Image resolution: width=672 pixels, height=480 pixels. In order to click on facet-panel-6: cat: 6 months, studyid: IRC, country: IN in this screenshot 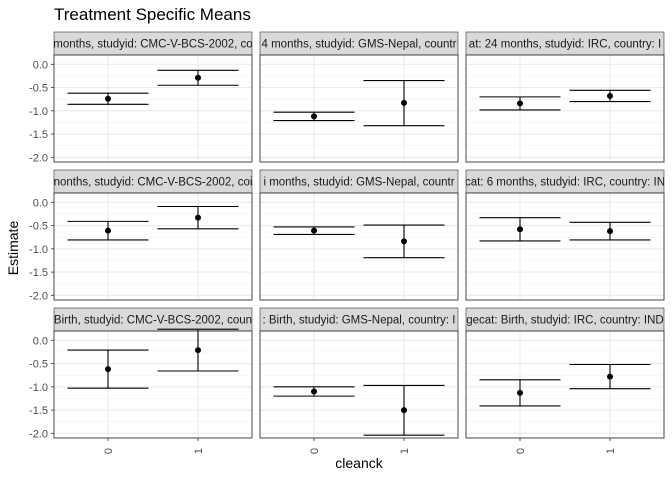, I will do `click(565, 235)`.